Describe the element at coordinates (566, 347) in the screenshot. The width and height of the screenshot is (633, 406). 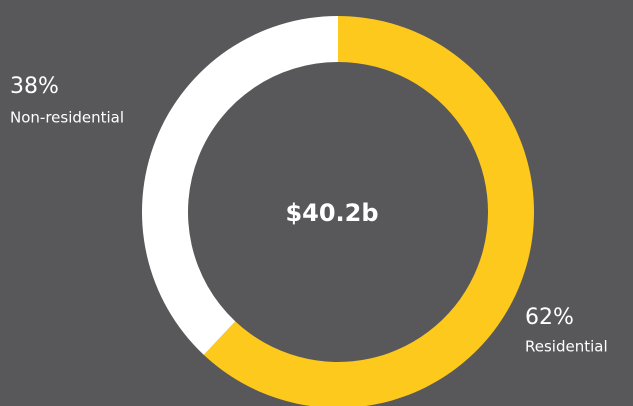
I see `slice-category-label: Residential` at that location.